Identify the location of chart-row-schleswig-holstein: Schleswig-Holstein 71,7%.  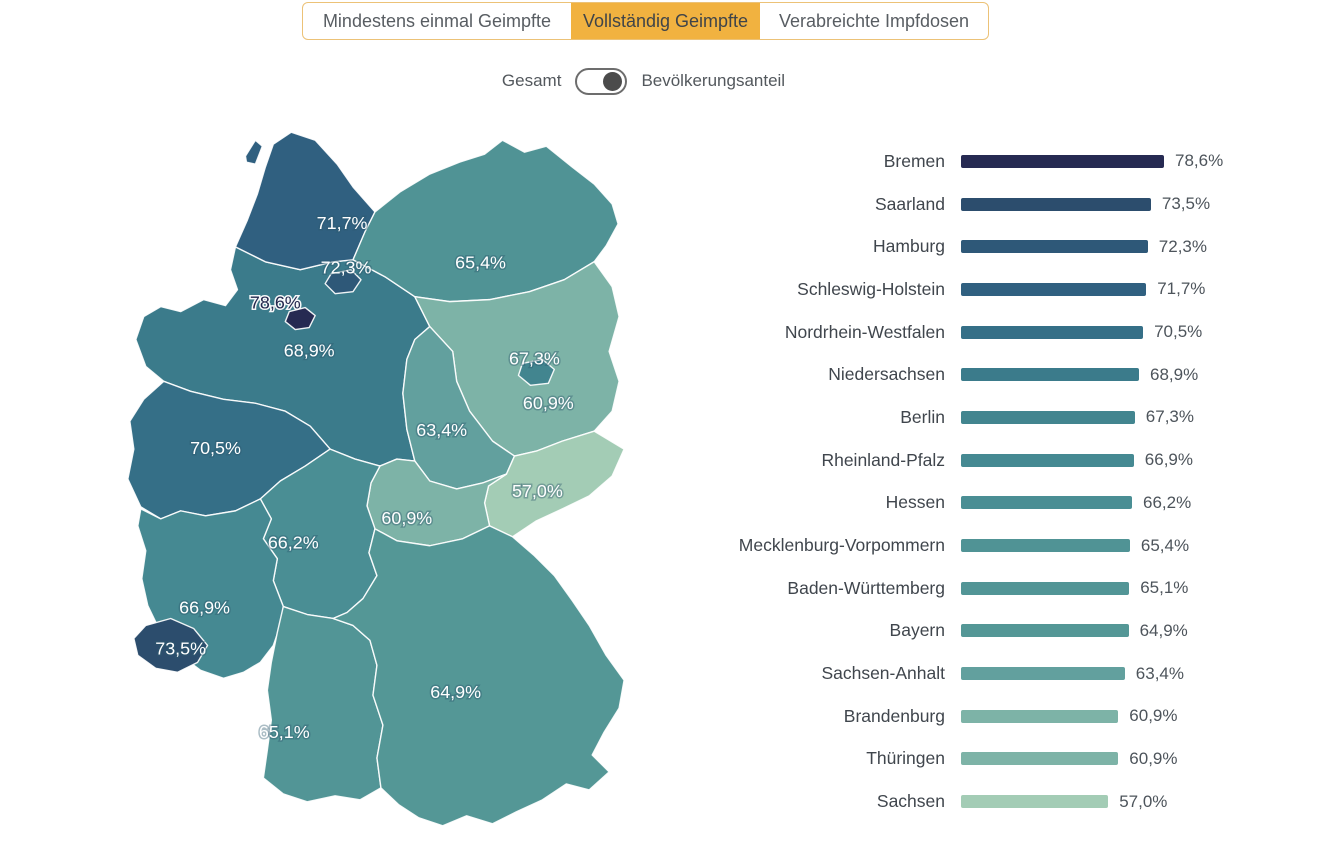
(965, 289).